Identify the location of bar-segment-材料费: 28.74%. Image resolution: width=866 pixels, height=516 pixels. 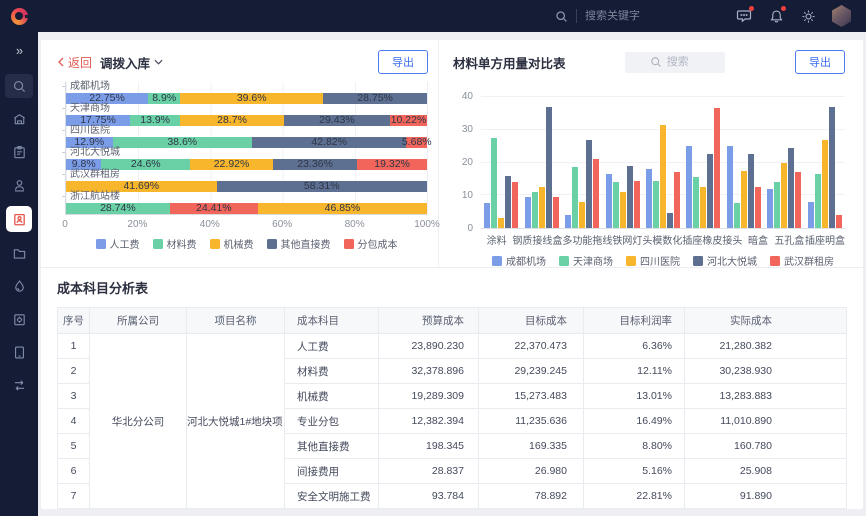
(118, 208).